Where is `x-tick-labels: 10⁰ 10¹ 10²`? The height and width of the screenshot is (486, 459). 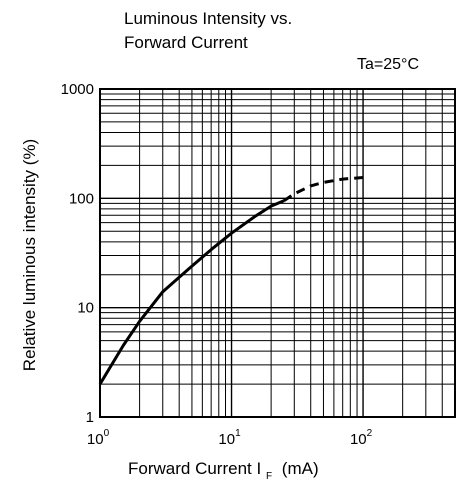
x-tick-labels: 10⁰ 10¹ 10² is located at coordinates (230, 438).